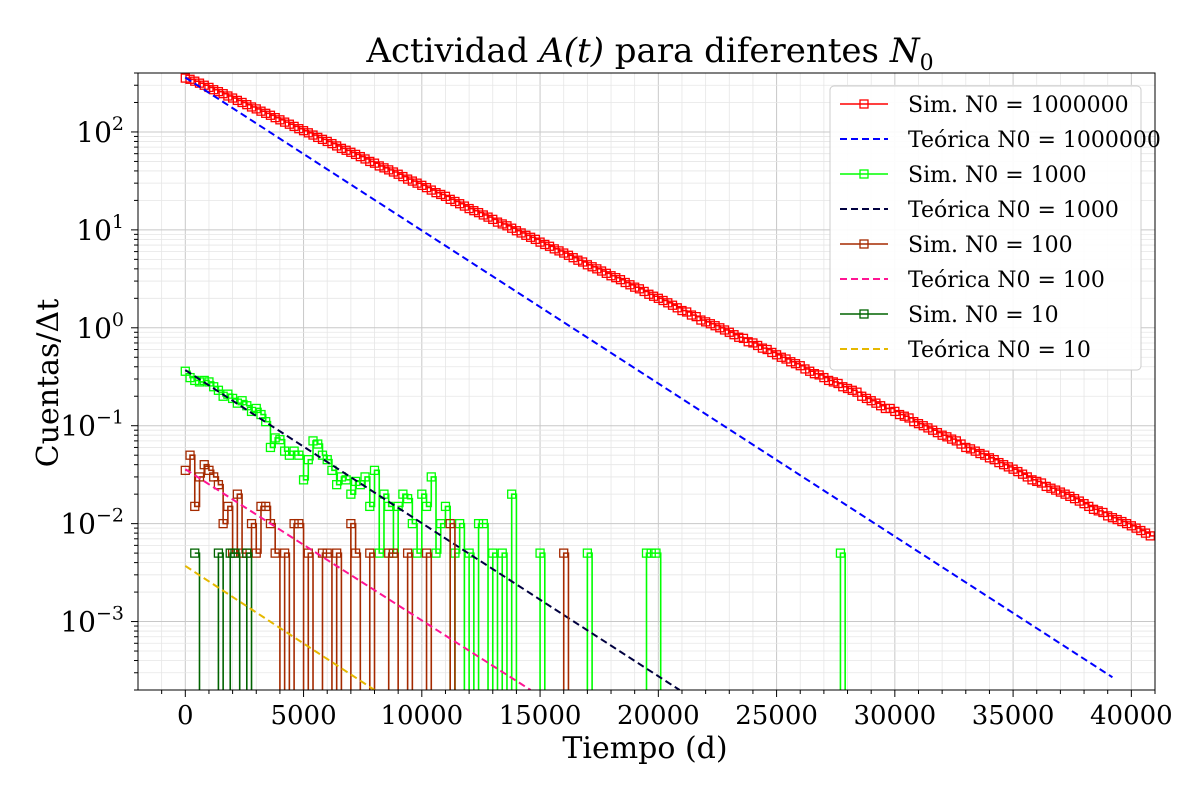 The width and height of the screenshot is (1200, 800). I want to click on chart-title: Actividad A(t) para diferentes N0, so click(649, 53).